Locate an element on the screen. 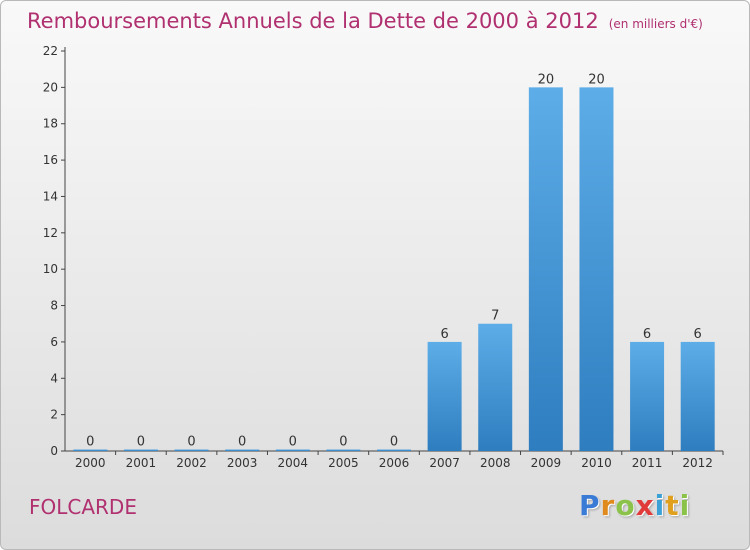 Image resolution: width=750 pixels, height=550 pixels. bar-2002 is located at coordinates (191, 450).